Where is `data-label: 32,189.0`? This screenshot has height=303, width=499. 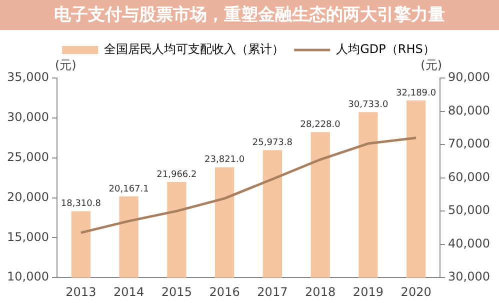 data-label: 32,189.0 is located at coordinates (416, 93).